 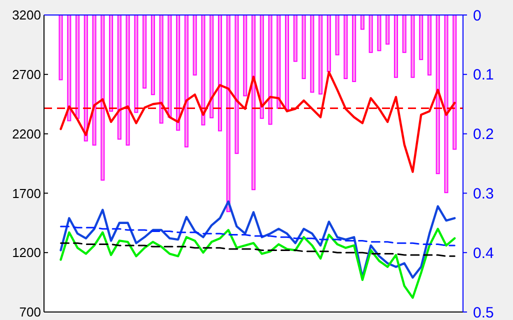 What do you see at coordinates (483, 75) in the screenshot?
I see `y2-tick-label: 0.1` at bounding box center [483, 75].